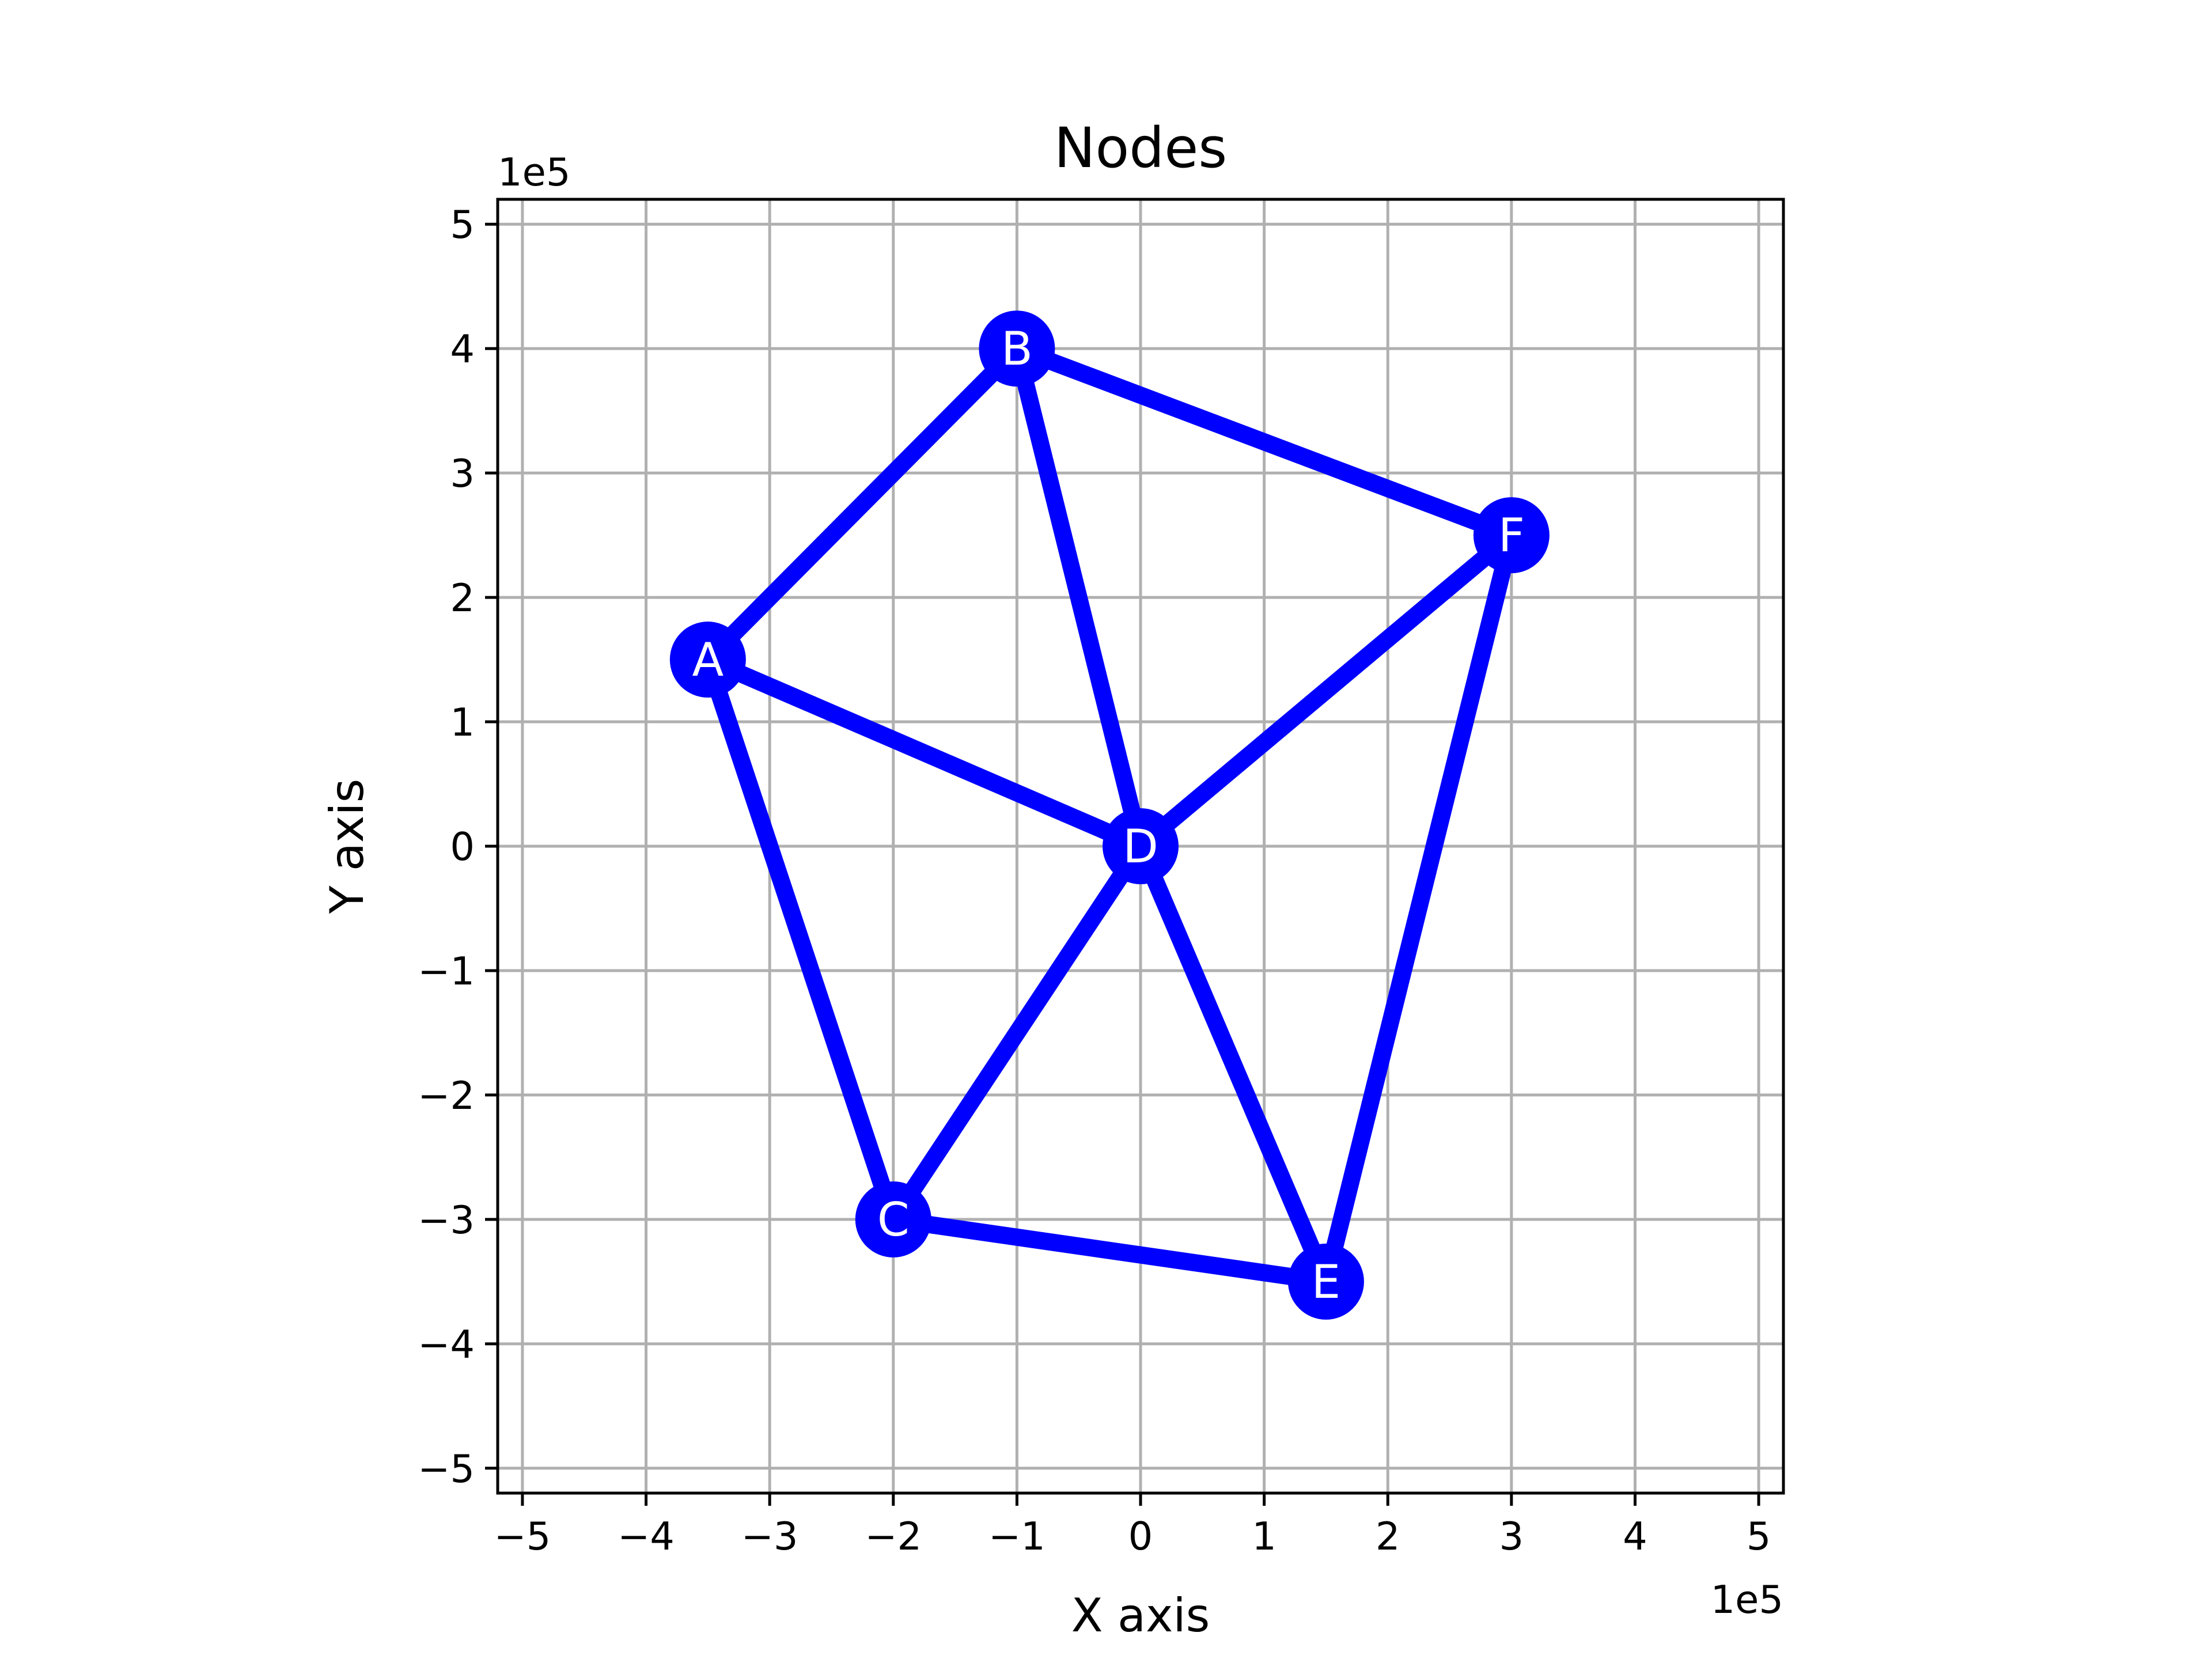 The width and height of the screenshot is (2212, 1659). I want to click on x-tick-label: 1, so click(1264, 1536).